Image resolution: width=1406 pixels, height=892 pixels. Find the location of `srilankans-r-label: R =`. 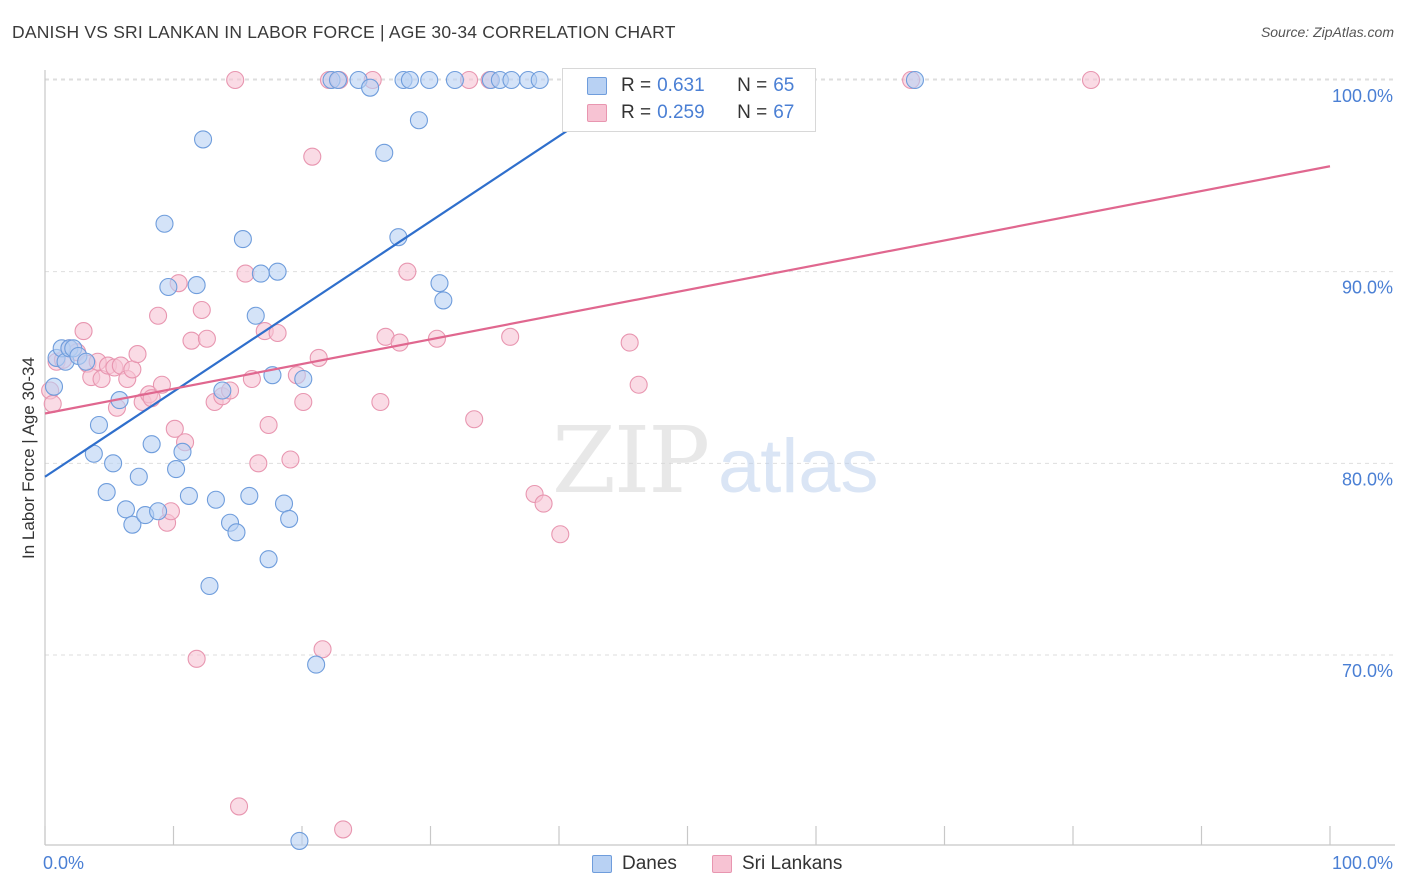

srilankans-r-label: R = is located at coordinates (636, 112).